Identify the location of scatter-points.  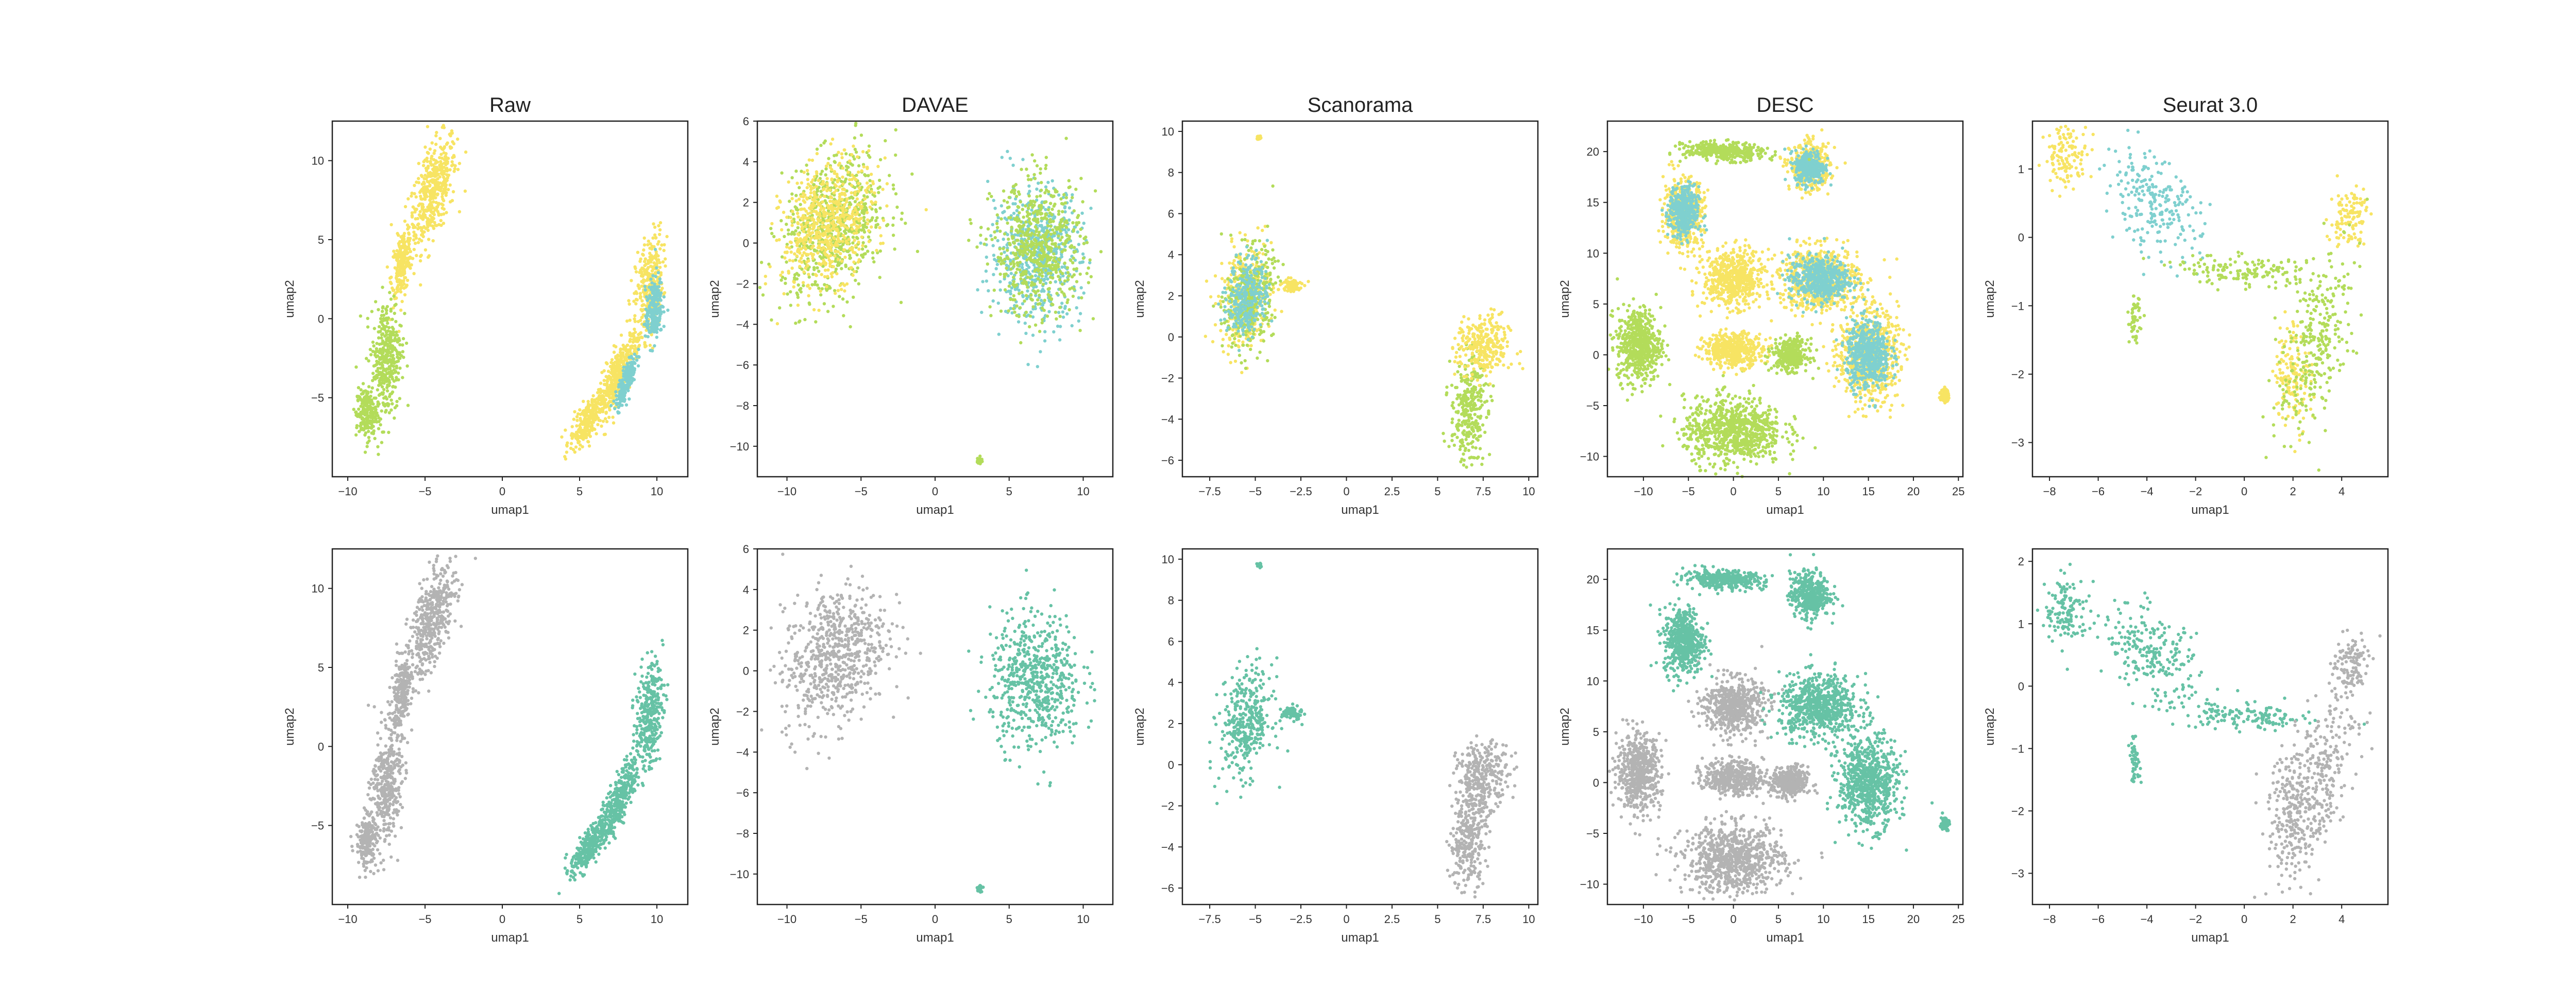
(511, 292).